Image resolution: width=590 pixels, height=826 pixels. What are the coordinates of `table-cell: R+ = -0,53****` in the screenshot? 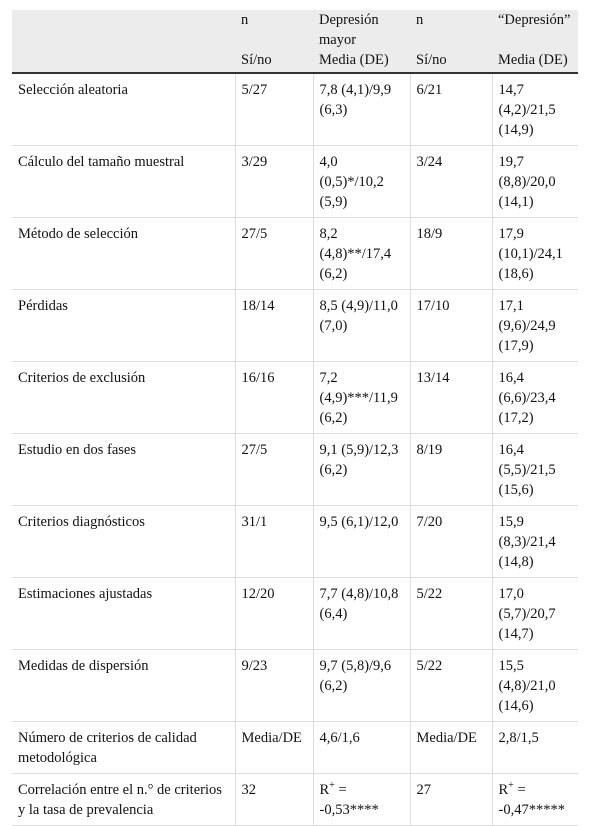 It's located at (361, 799).